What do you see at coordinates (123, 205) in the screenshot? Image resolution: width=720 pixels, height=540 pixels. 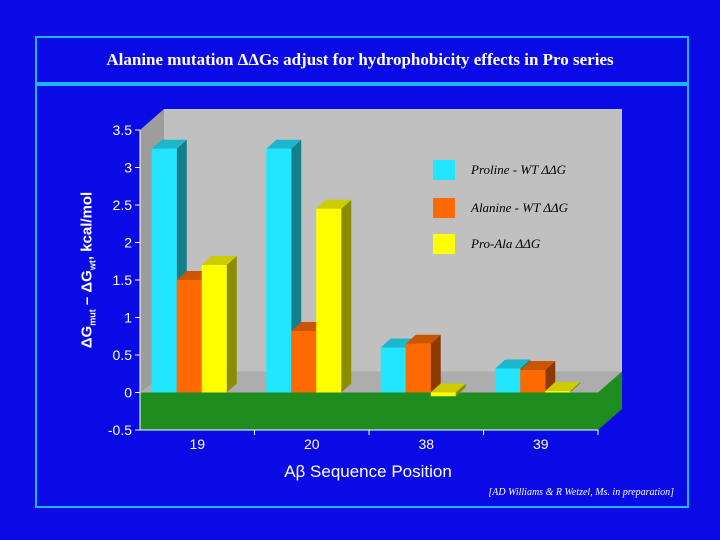 I see `y-tick-label: 2.5` at bounding box center [123, 205].